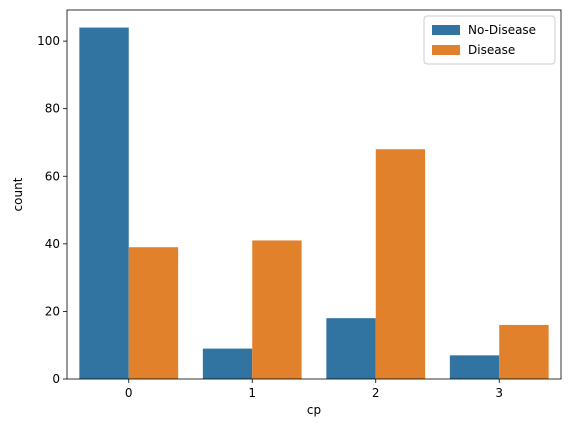 The image size is (571, 432). Describe the element at coordinates (499, 393) in the screenshot. I see `x-tick-label: 3` at that location.